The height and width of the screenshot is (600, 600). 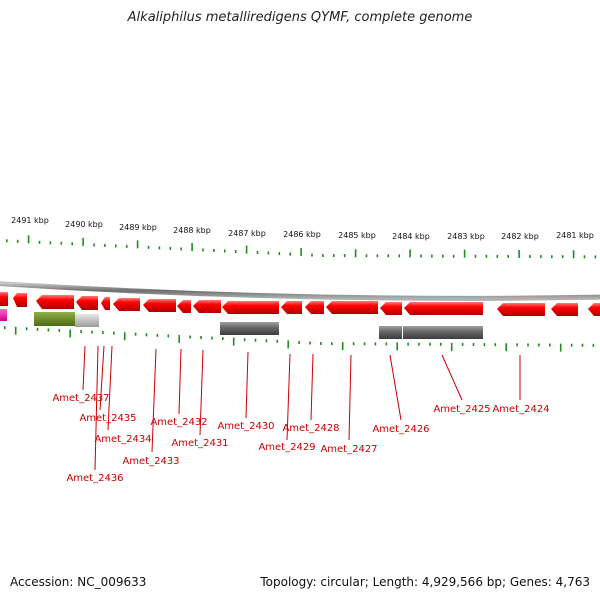 I want to click on scale-label: 2489 kbp, so click(x=138, y=227).